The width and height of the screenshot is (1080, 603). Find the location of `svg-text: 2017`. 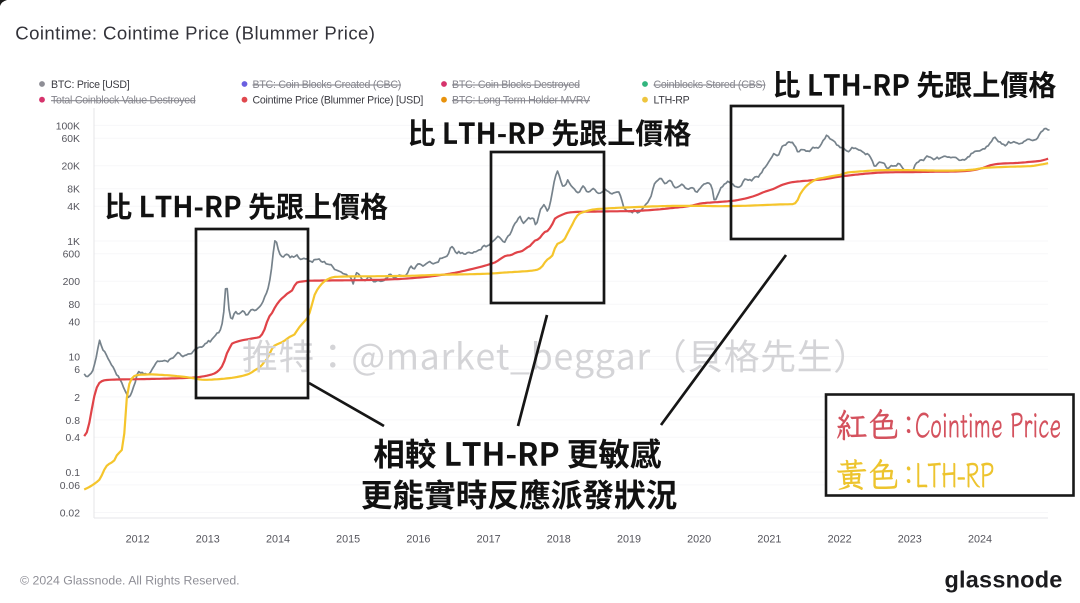

svg-text: 2017 is located at coordinates (489, 540).